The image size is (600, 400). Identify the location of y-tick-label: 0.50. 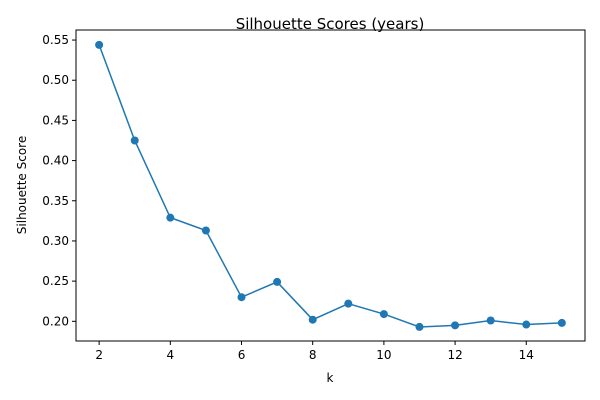
(55, 80).